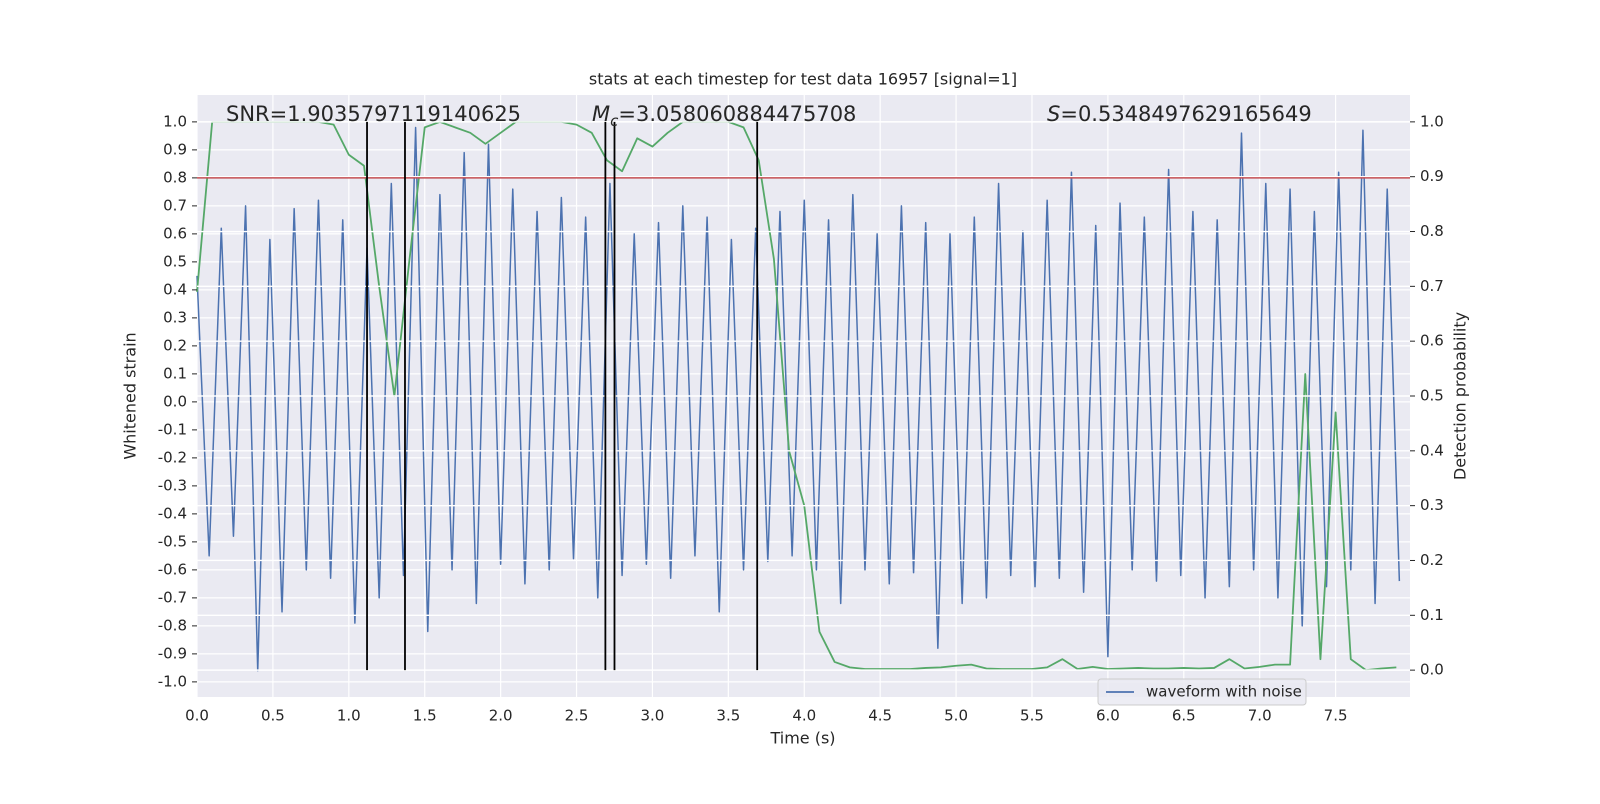 The width and height of the screenshot is (1600, 804). What do you see at coordinates (172, 653) in the screenshot?
I see `y-tick-label: -0.9` at bounding box center [172, 653].